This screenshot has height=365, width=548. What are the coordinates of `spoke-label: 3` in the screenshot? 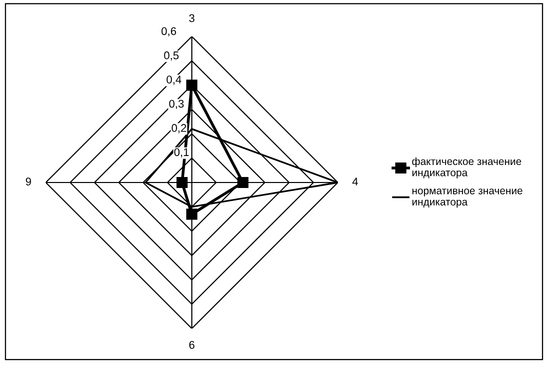 It's located at (191, 18).